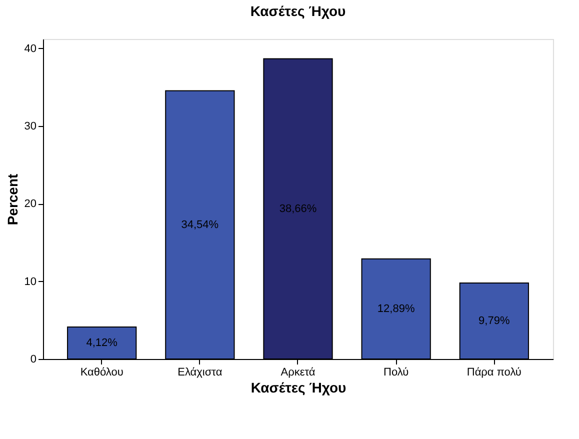 This screenshot has width=579, height=439. What do you see at coordinates (494, 320) in the screenshot?
I see `data-label: 9,79%` at bounding box center [494, 320].